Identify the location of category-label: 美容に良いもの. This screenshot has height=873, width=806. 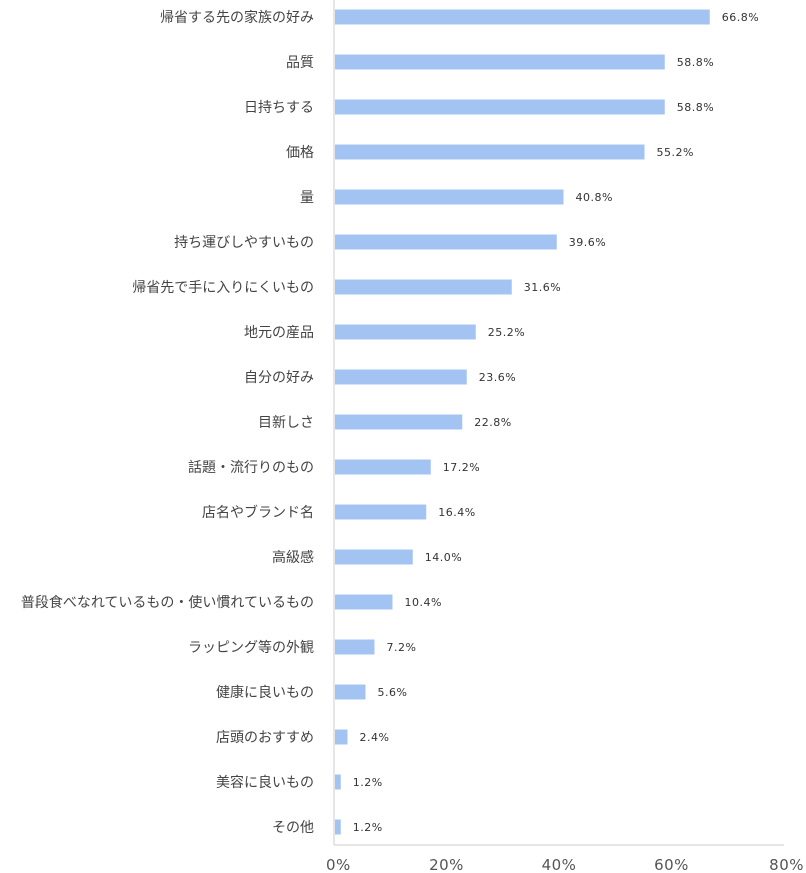
(265, 782).